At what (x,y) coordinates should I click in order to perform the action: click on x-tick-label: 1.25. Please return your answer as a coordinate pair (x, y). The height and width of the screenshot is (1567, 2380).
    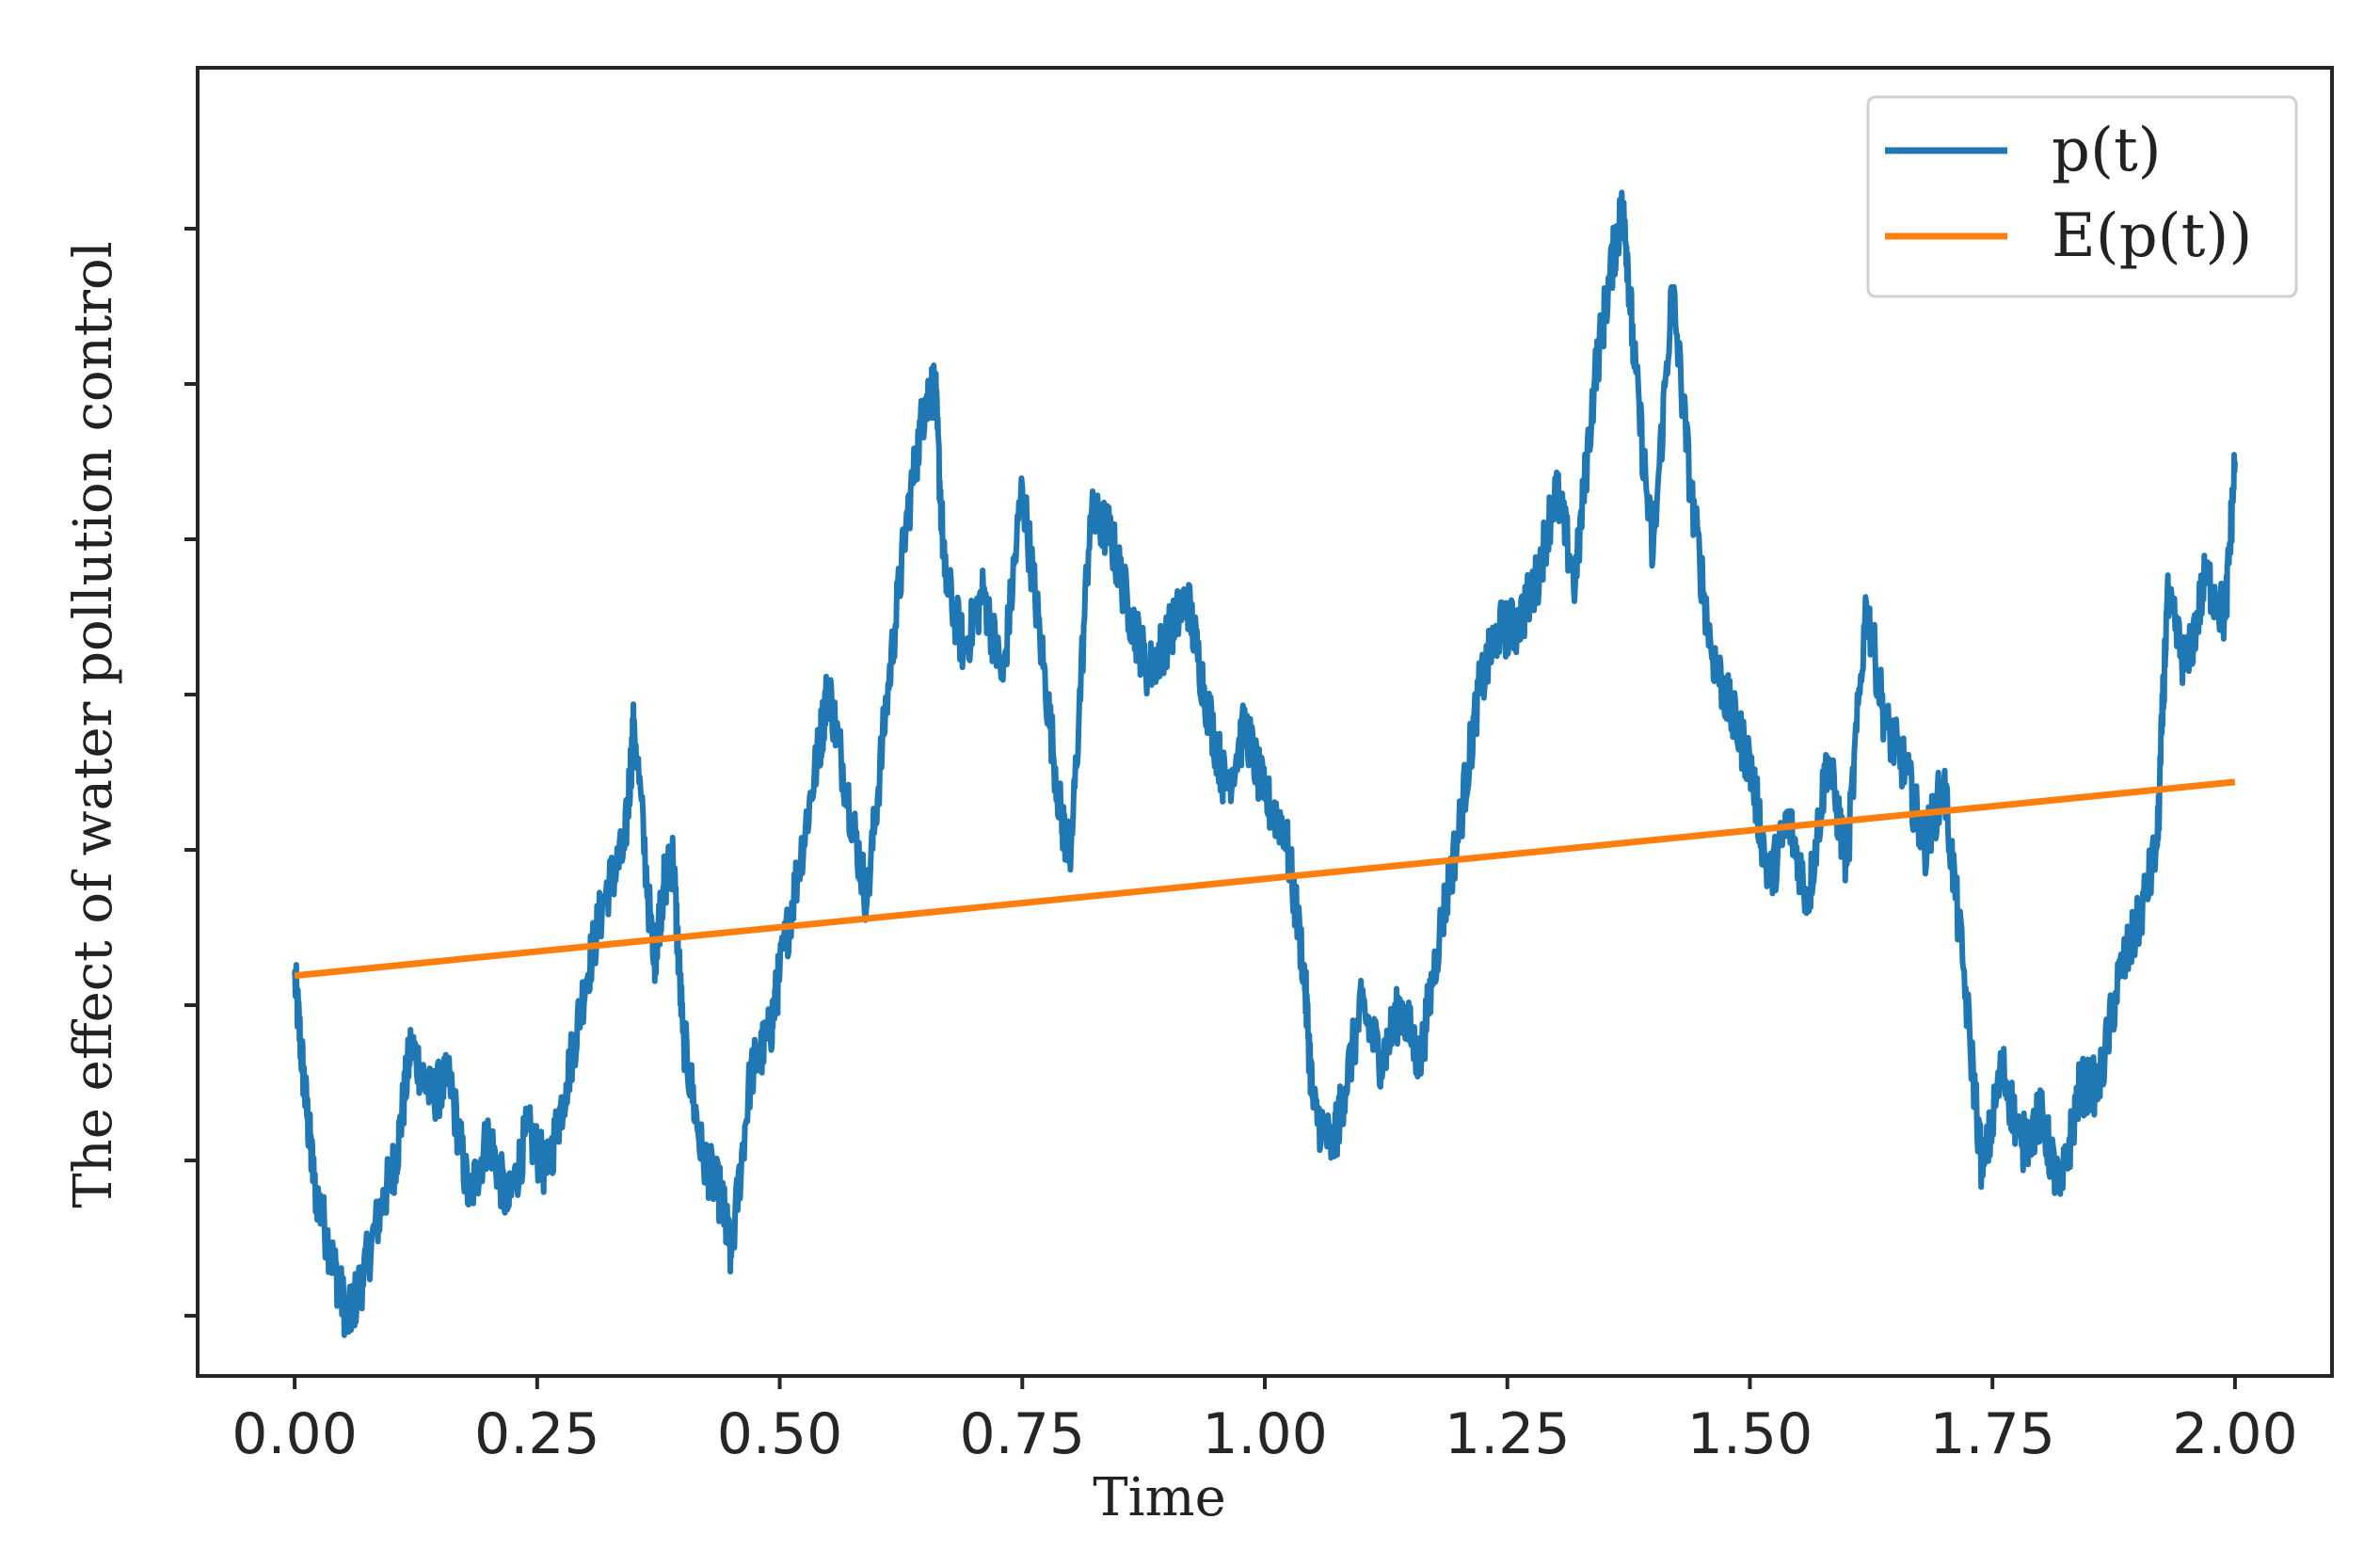
    Looking at the image, I should click on (1508, 1434).